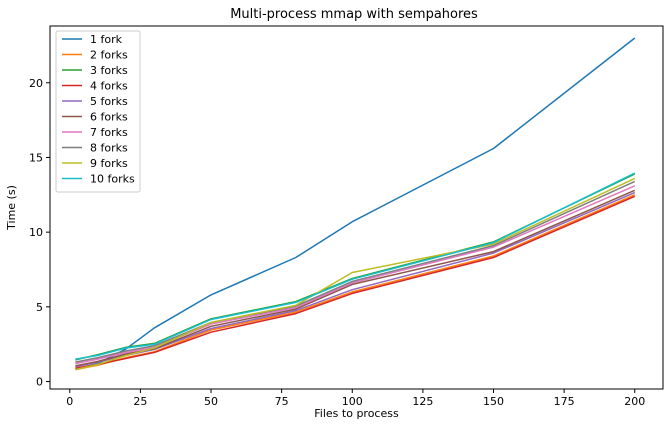  Describe the element at coordinates (211, 401) in the screenshot. I see `x-tick-label: 50` at that location.